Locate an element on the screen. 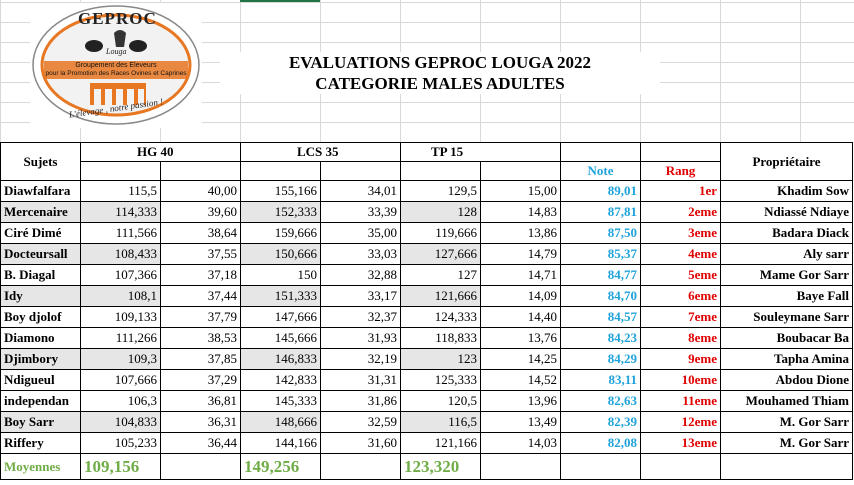 The width and height of the screenshot is (854, 485). proprietaire-cell: Ndiassé Ndiaye is located at coordinates (786, 212).